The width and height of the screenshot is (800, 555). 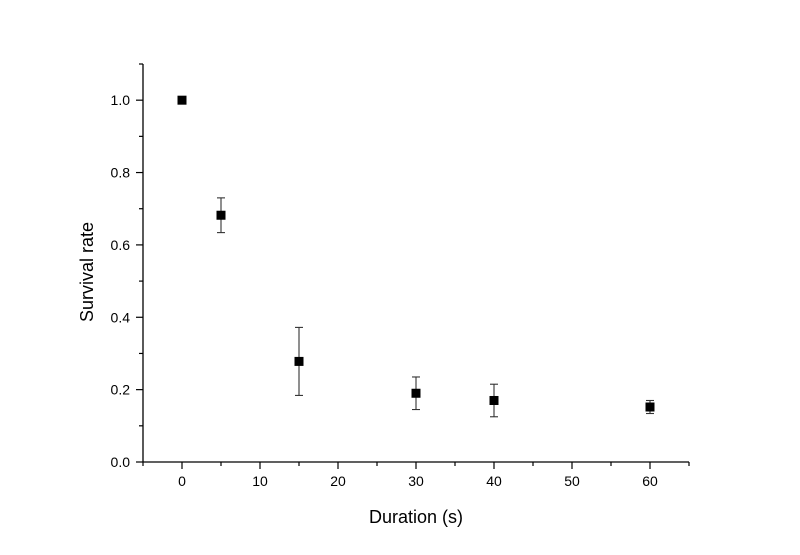 What do you see at coordinates (121, 317) in the screenshot?
I see `y-tick-label: 0.4` at bounding box center [121, 317].